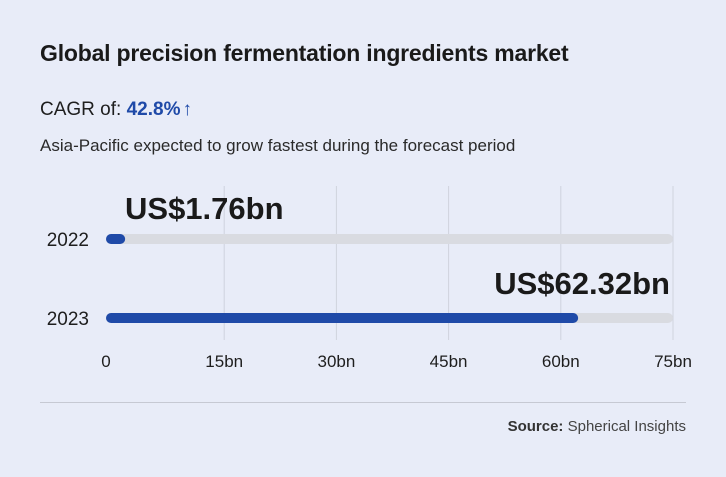  I want to click on value-label: US$62.32bn, so click(582, 283).